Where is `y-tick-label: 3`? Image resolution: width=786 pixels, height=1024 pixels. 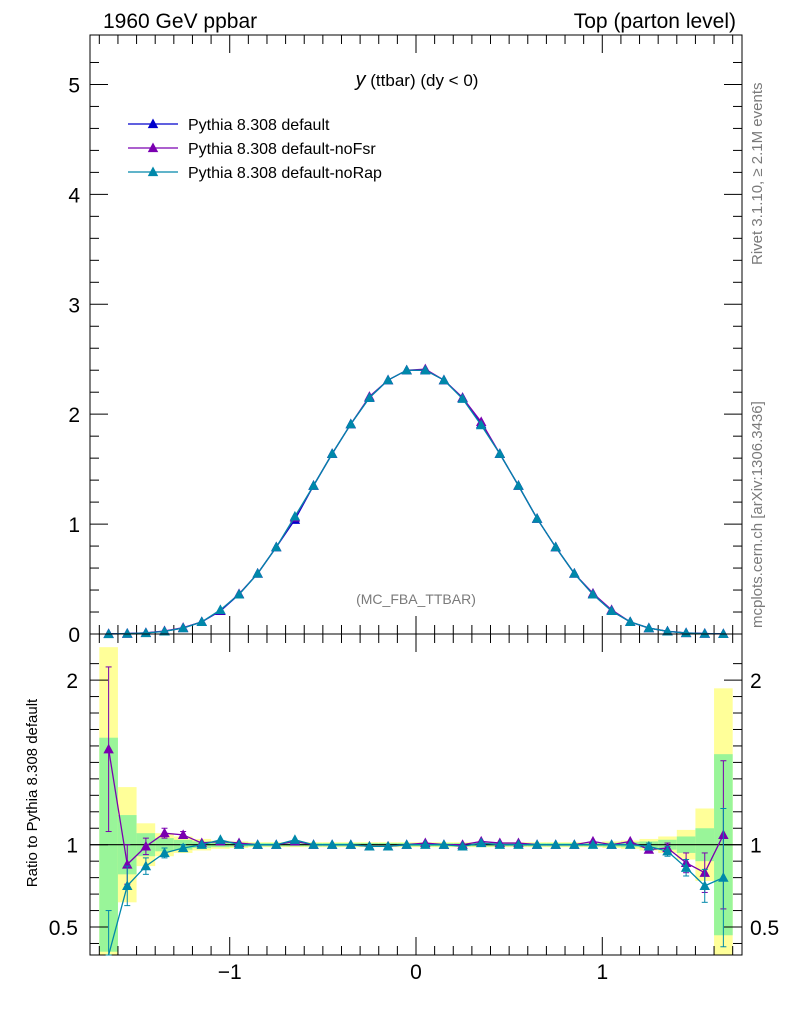 y-tick-label: 3 is located at coordinates (74, 305).